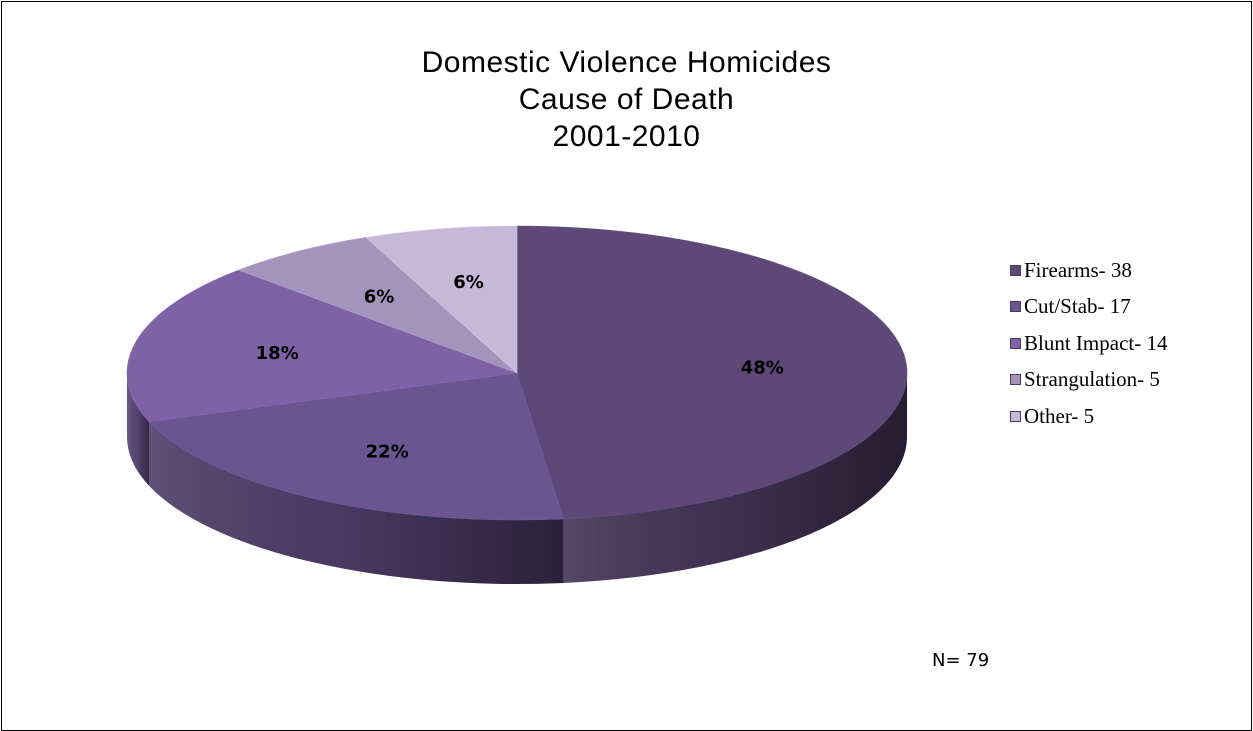 The image size is (1253, 731). I want to click on chart-title-line-1: Domestic Violence Homicides, so click(626, 62).